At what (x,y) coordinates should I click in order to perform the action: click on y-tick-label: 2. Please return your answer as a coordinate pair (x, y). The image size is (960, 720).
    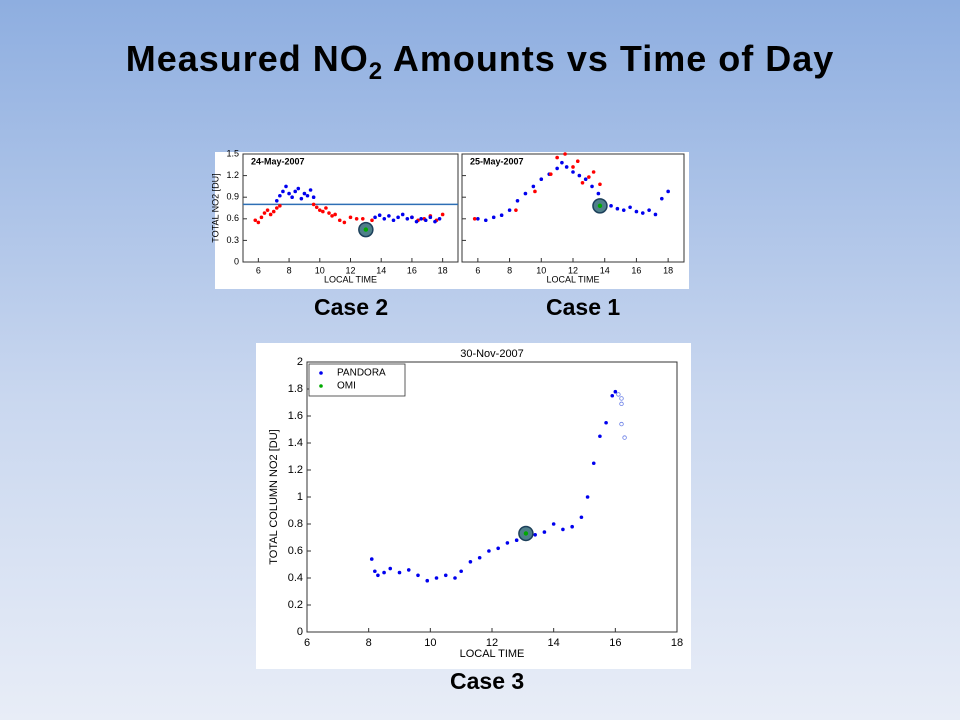
    Looking at the image, I should click on (300, 362).